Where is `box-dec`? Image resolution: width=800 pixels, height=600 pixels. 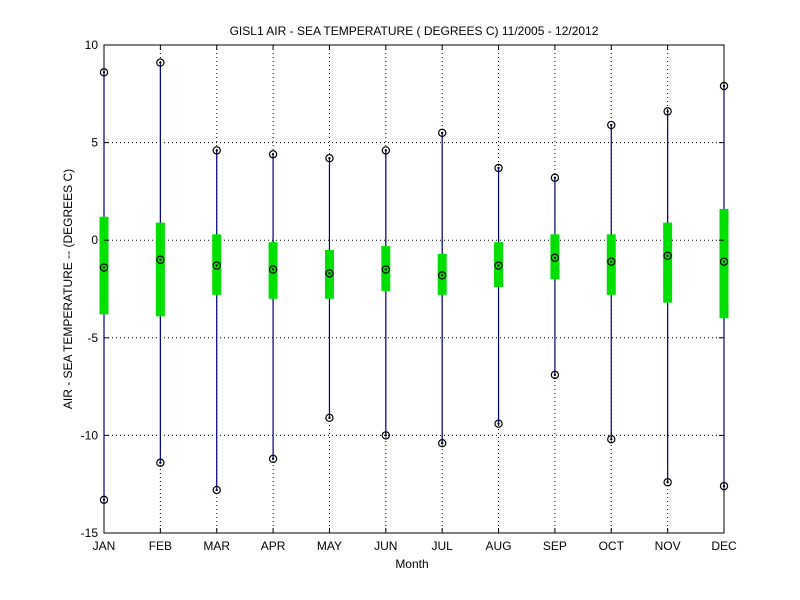
box-dec is located at coordinates (724, 263).